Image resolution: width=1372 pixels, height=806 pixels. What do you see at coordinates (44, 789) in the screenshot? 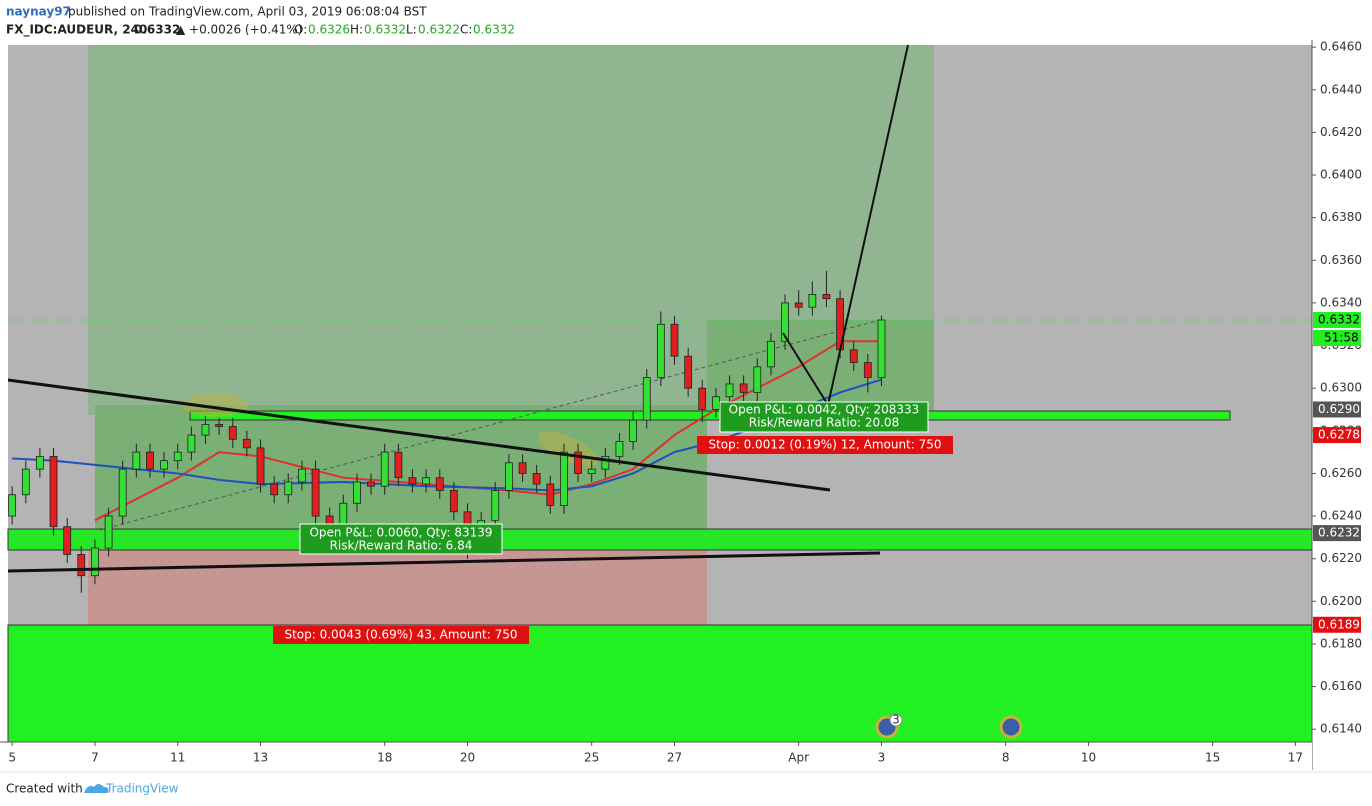
I see `footer-created: Created with` at bounding box center [44, 789].